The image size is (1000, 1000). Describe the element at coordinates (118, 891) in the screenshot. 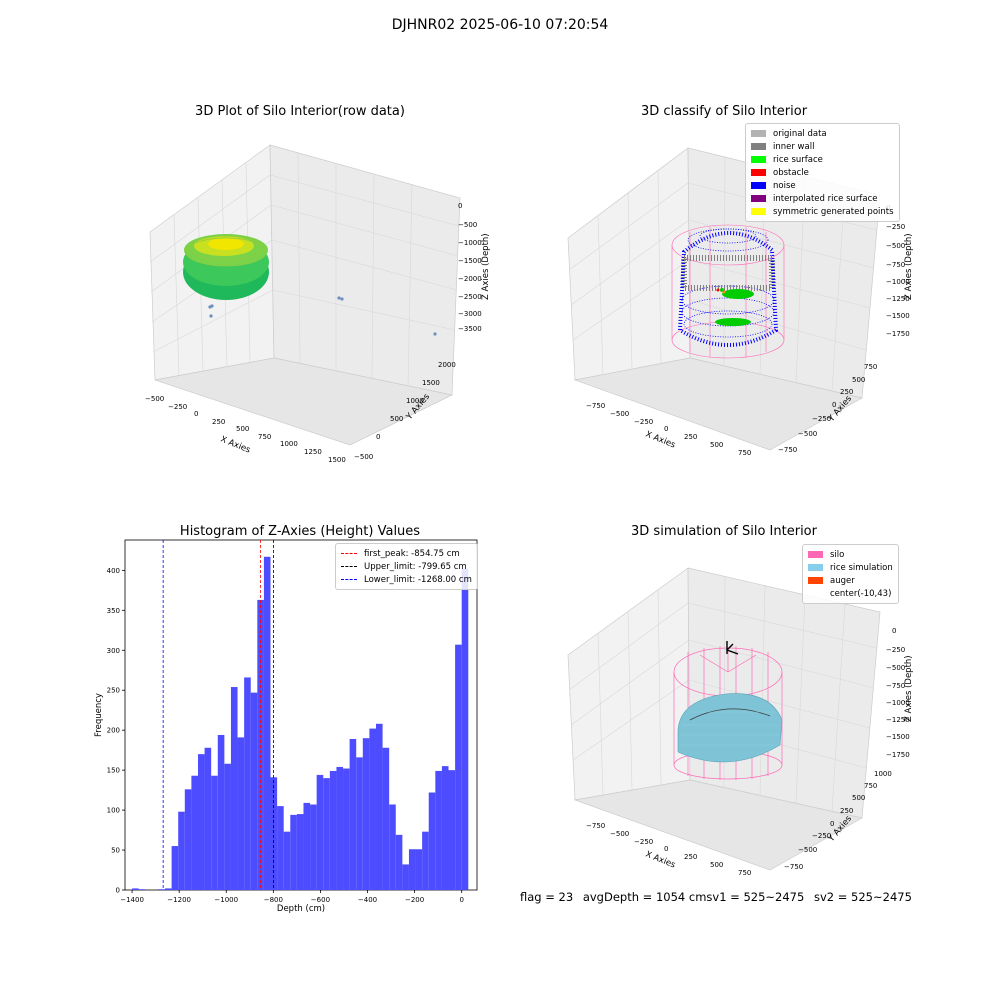

I see `y-tick-label: 0` at that location.